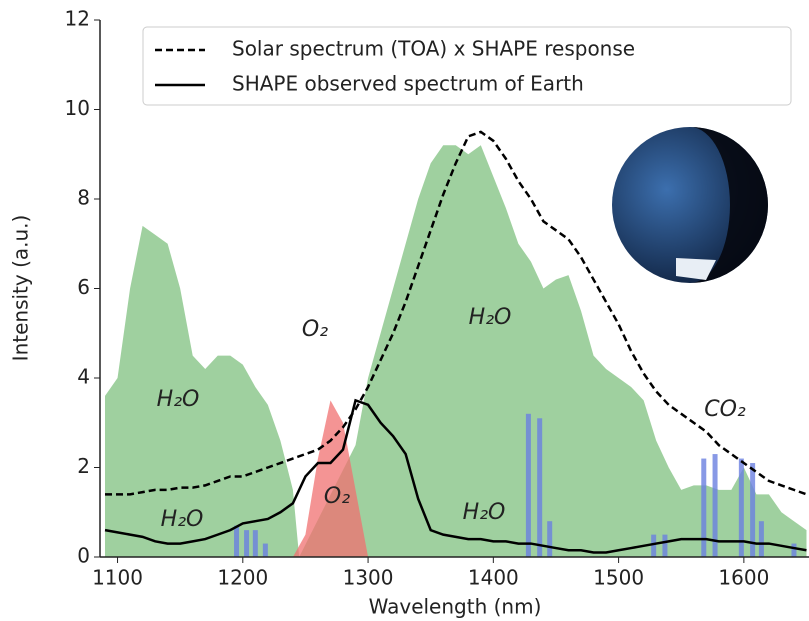 The width and height of the screenshot is (809, 621). What do you see at coordinates (618, 578) in the screenshot?
I see `x-tick-label: 1500` at bounding box center [618, 578].